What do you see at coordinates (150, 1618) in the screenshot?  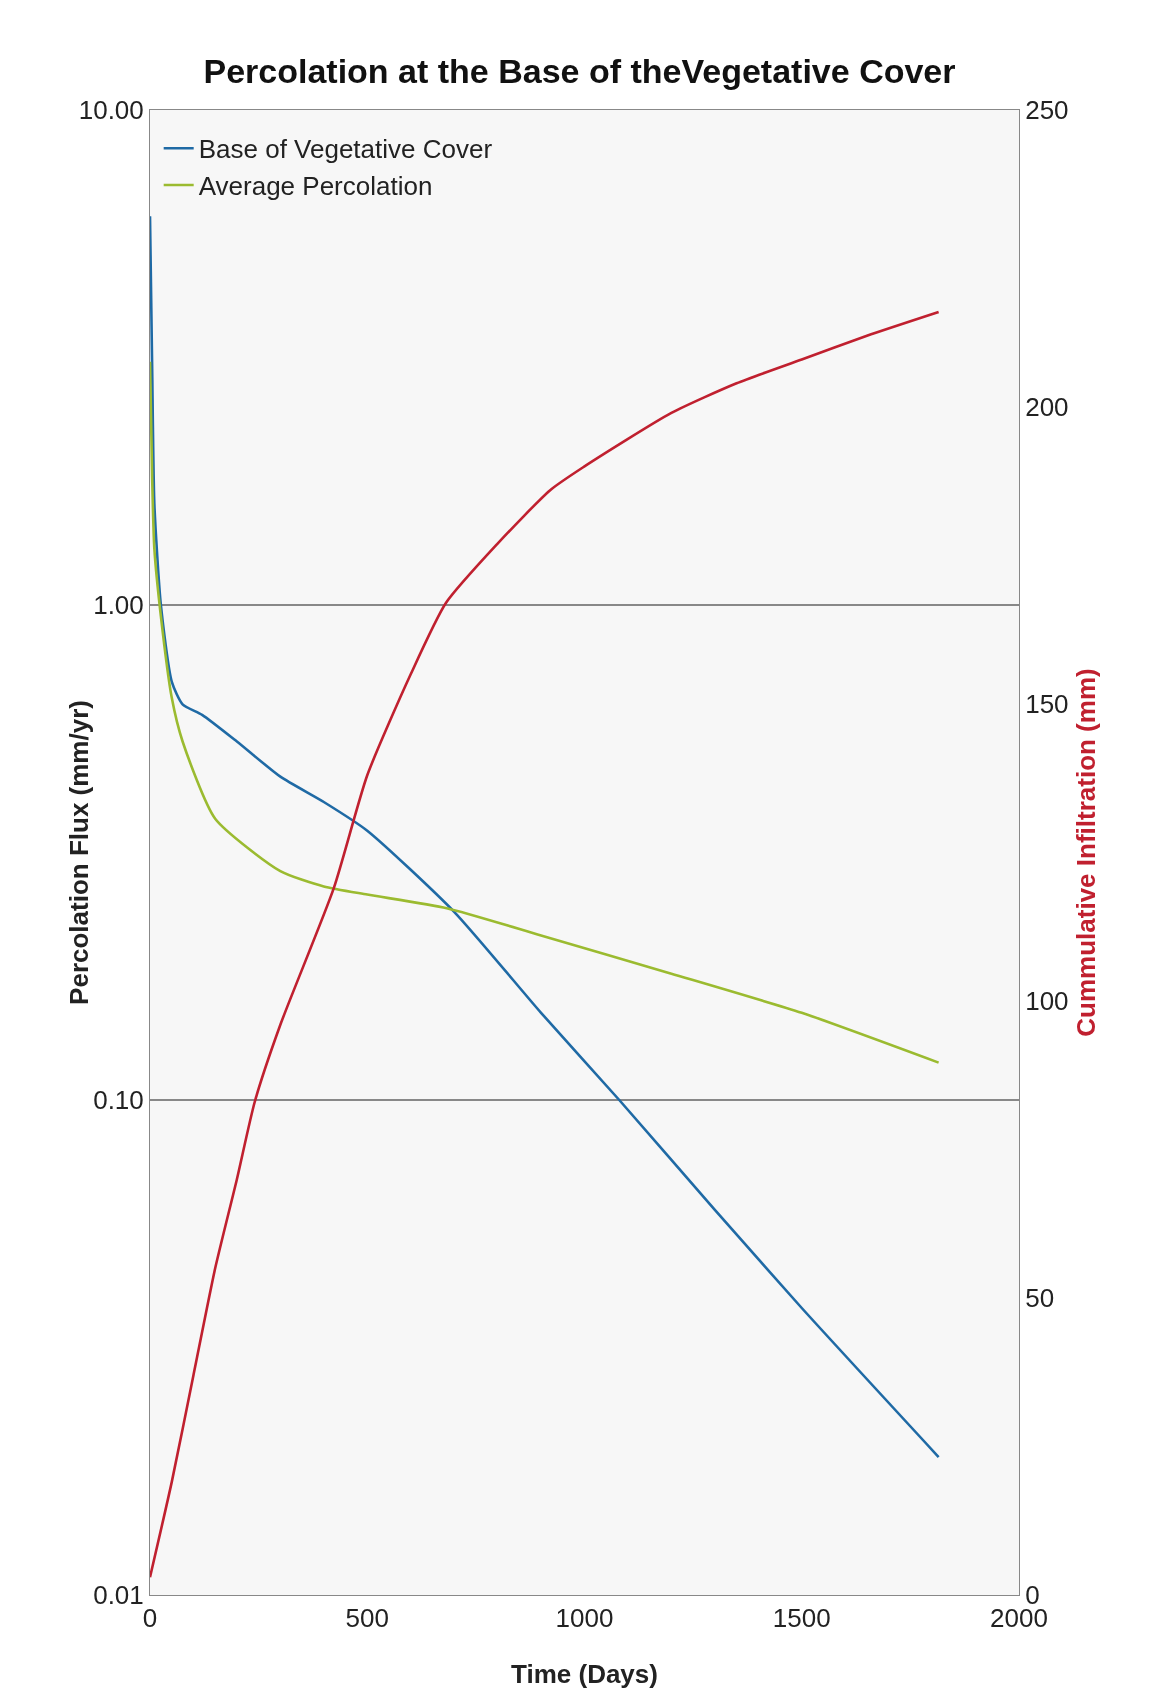 I see `x-tick-label: 0` at bounding box center [150, 1618].